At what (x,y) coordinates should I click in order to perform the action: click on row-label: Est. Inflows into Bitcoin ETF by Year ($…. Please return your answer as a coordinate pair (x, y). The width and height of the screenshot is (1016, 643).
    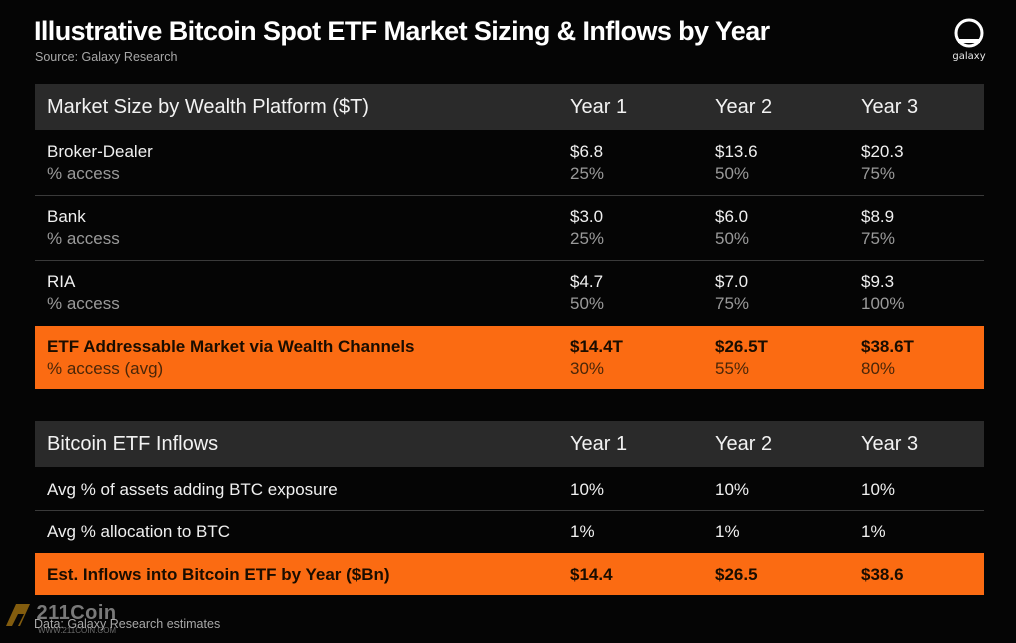
    Looking at the image, I should click on (218, 574).